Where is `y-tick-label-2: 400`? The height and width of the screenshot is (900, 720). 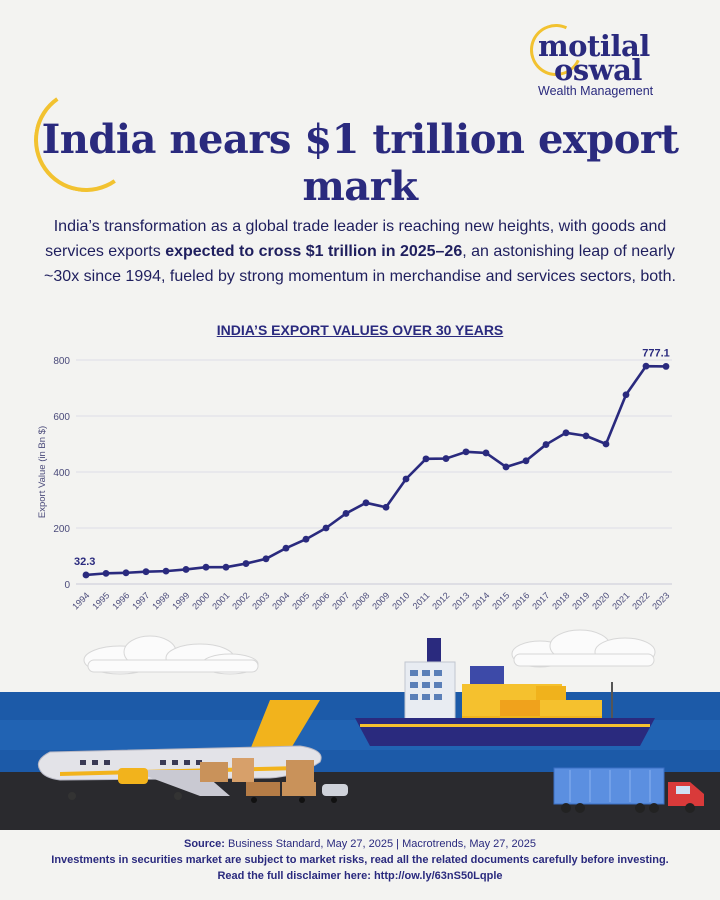 y-tick-label-2: 400 is located at coordinates (61, 473).